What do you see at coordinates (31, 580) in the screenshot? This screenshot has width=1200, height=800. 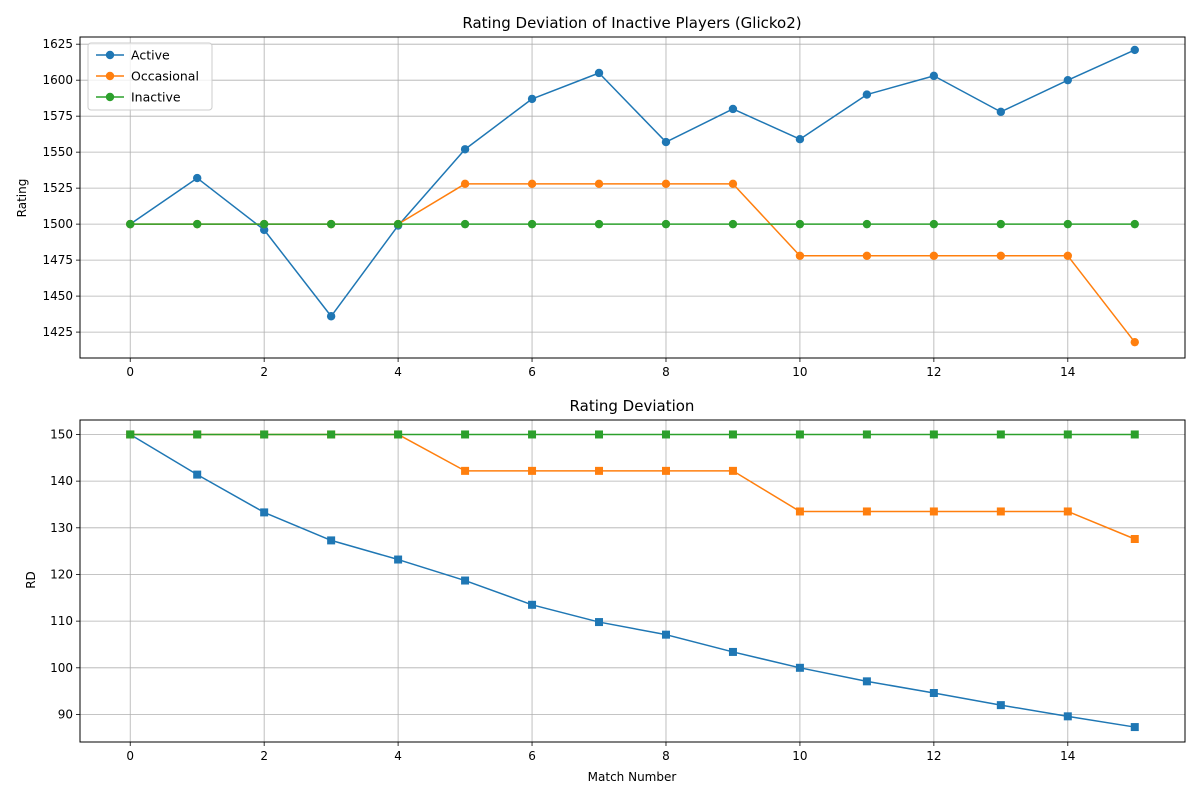 I see `rd-subplot-ylabel: RD` at bounding box center [31, 580].